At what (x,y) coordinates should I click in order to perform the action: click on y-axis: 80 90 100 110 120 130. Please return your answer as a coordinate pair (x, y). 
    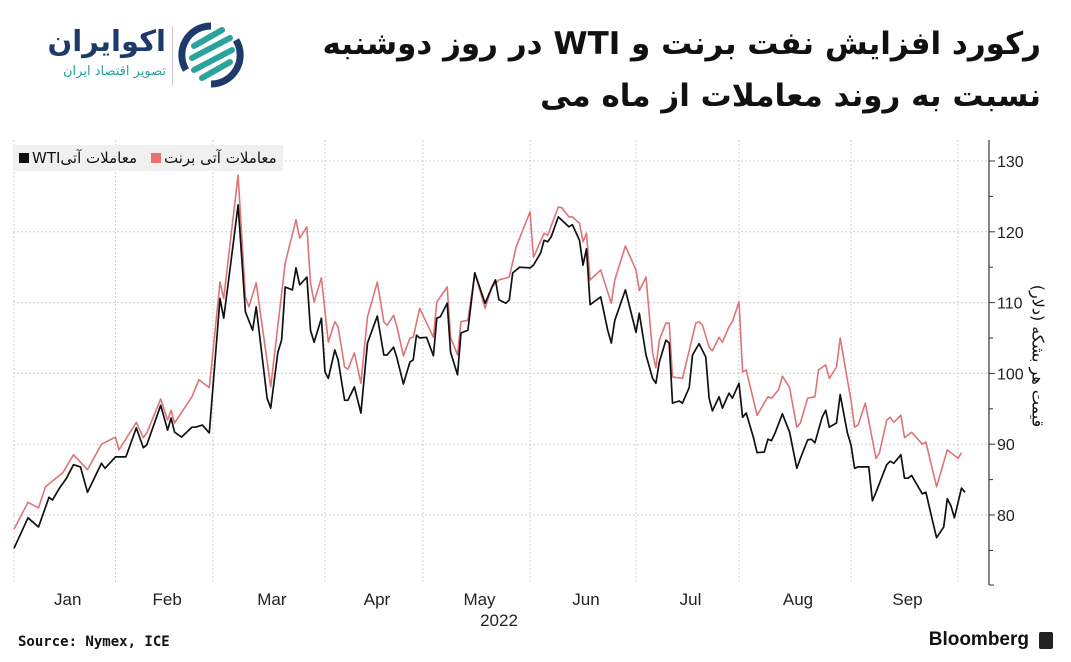
    Looking at the image, I should click on (1006, 363).